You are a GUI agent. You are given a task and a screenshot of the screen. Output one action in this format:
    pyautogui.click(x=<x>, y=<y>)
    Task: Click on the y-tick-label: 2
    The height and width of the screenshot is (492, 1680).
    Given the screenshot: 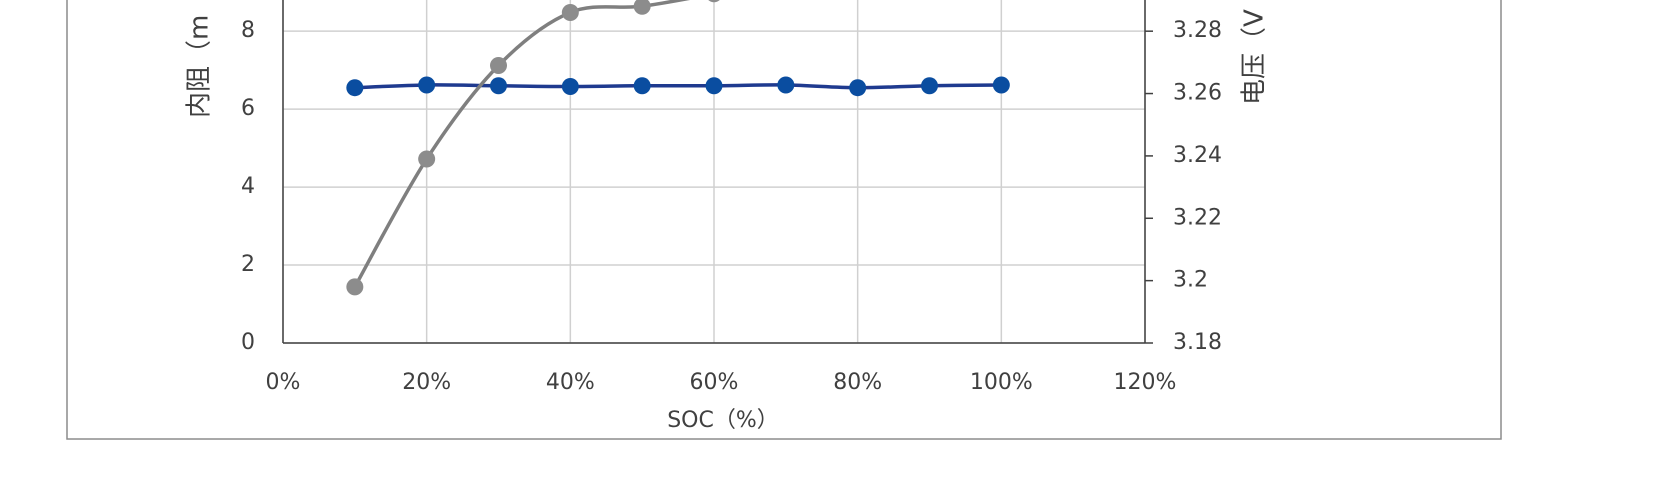 What is the action you would take?
    pyautogui.click(x=248, y=264)
    